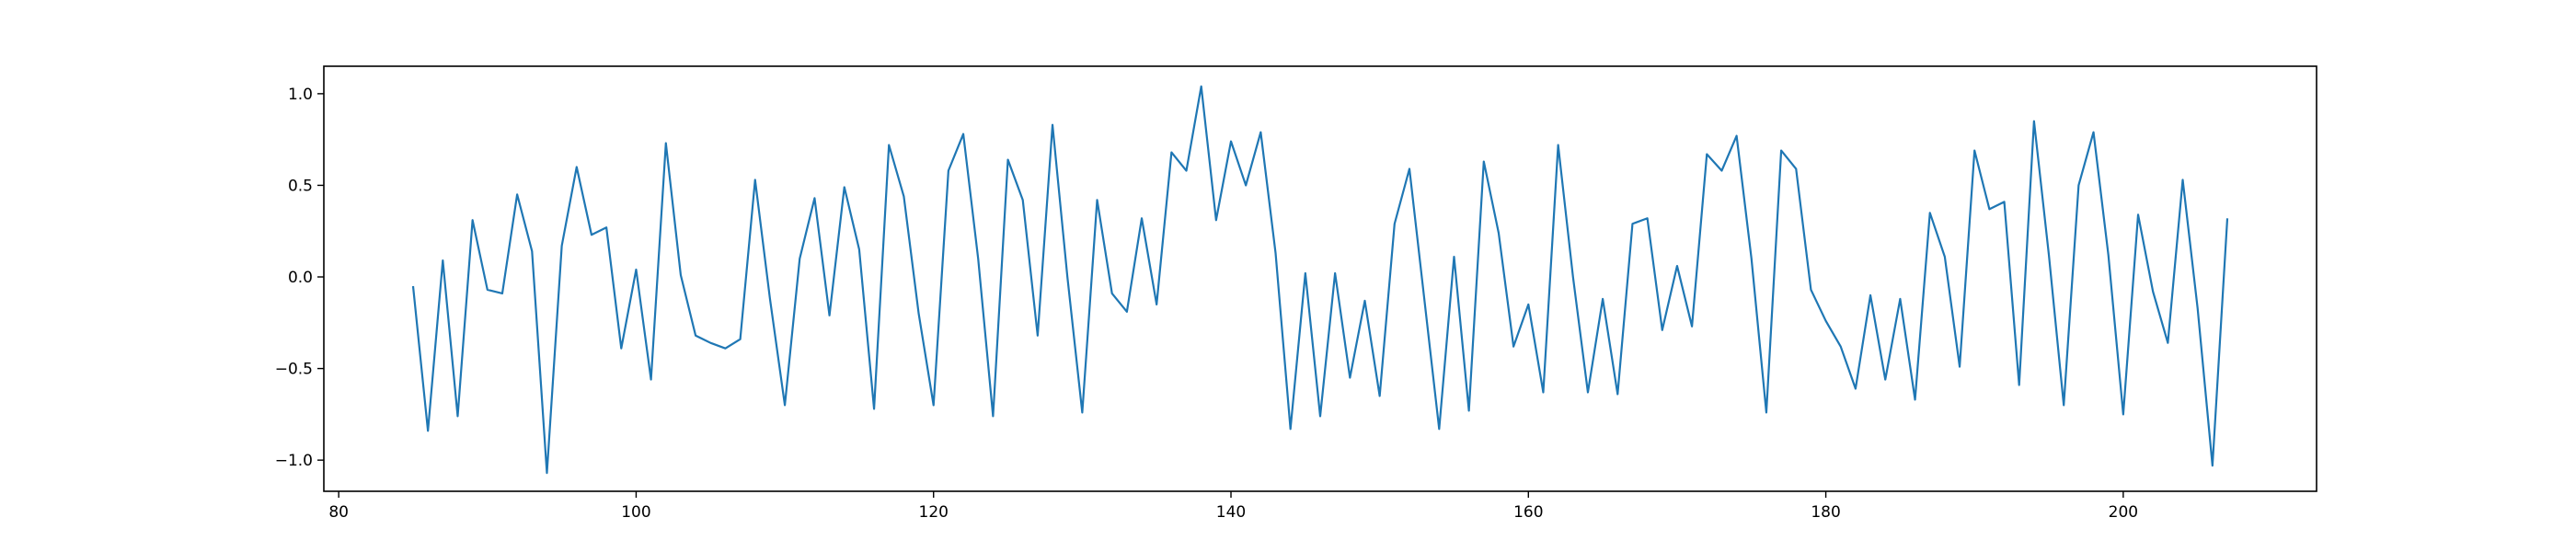 This screenshot has height=552, width=2576. I want to click on x-tick-label: 80, so click(338, 512).